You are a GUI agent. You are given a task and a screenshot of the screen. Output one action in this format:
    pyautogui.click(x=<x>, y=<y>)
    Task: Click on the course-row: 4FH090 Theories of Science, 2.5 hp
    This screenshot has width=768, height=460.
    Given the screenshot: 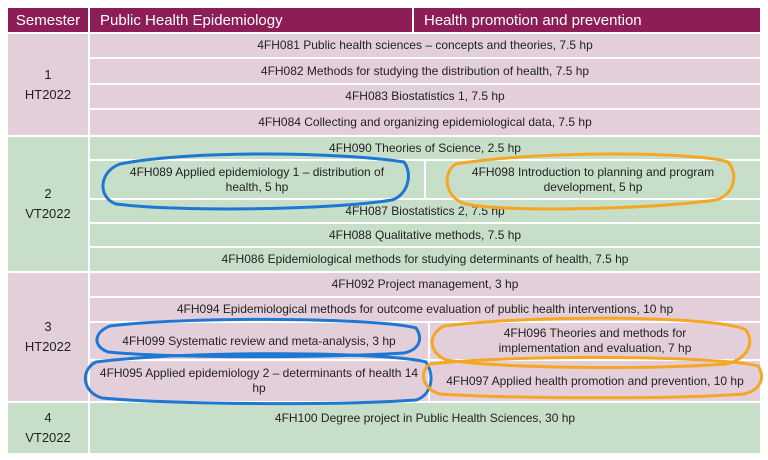 What is the action you would take?
    pyautogui.click(x=425, y=148)
    